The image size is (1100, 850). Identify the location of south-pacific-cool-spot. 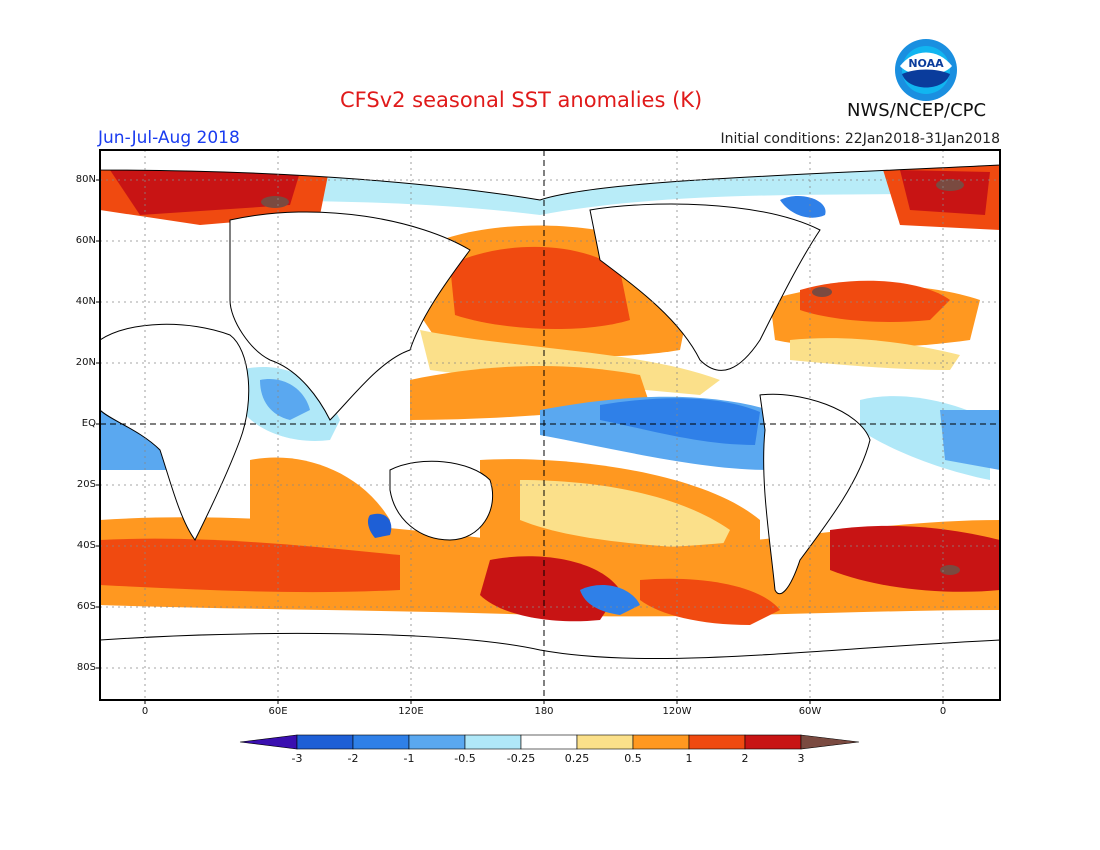
(610, 600).